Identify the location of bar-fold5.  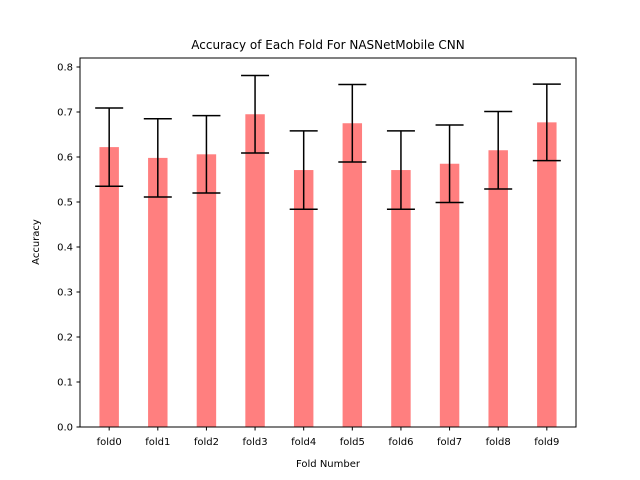
(352, 275).